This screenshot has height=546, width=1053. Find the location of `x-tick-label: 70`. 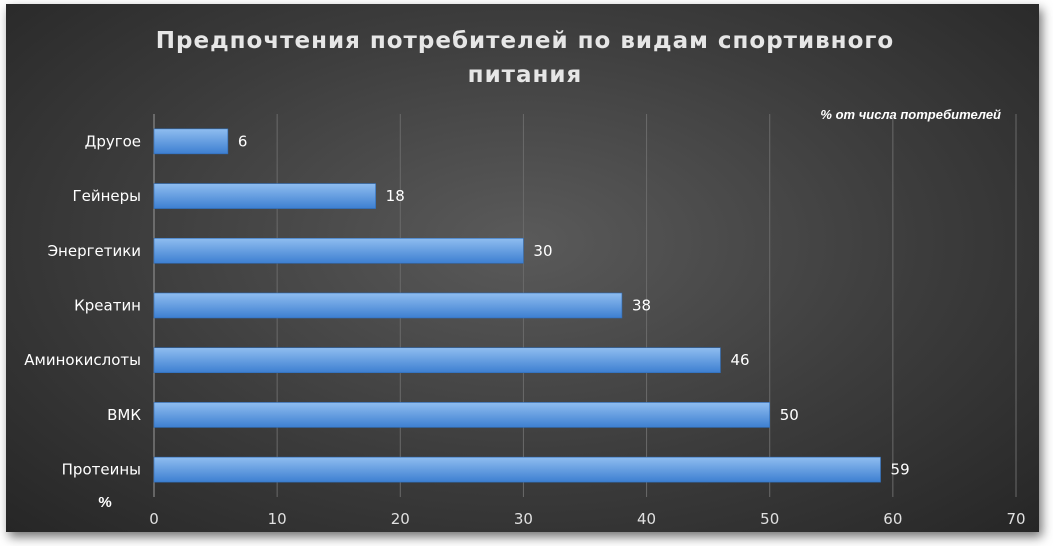

x-tick-label: 70 is located at coordinates (1015, 519).